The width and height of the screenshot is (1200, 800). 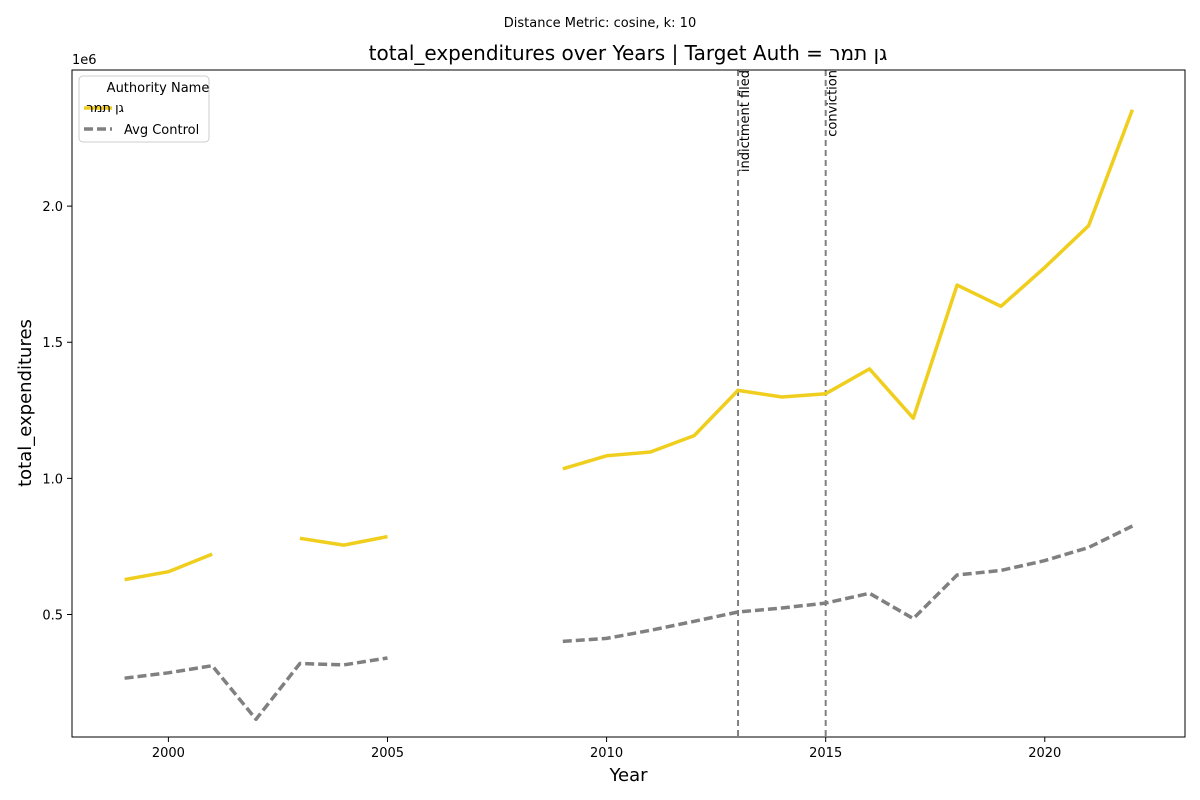 I want to click on y-axis-ticks: 0.5 1.0 1.5 2.0, so click(x=57, y=411).